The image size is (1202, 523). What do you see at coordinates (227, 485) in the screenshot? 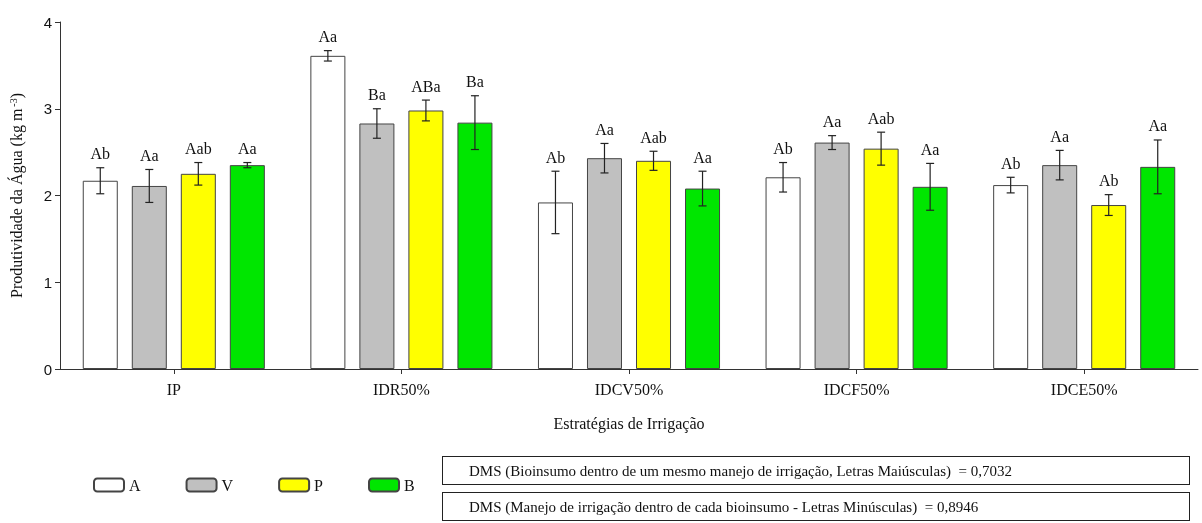
I see `legend-label: V` at bounding box center [227, 485].